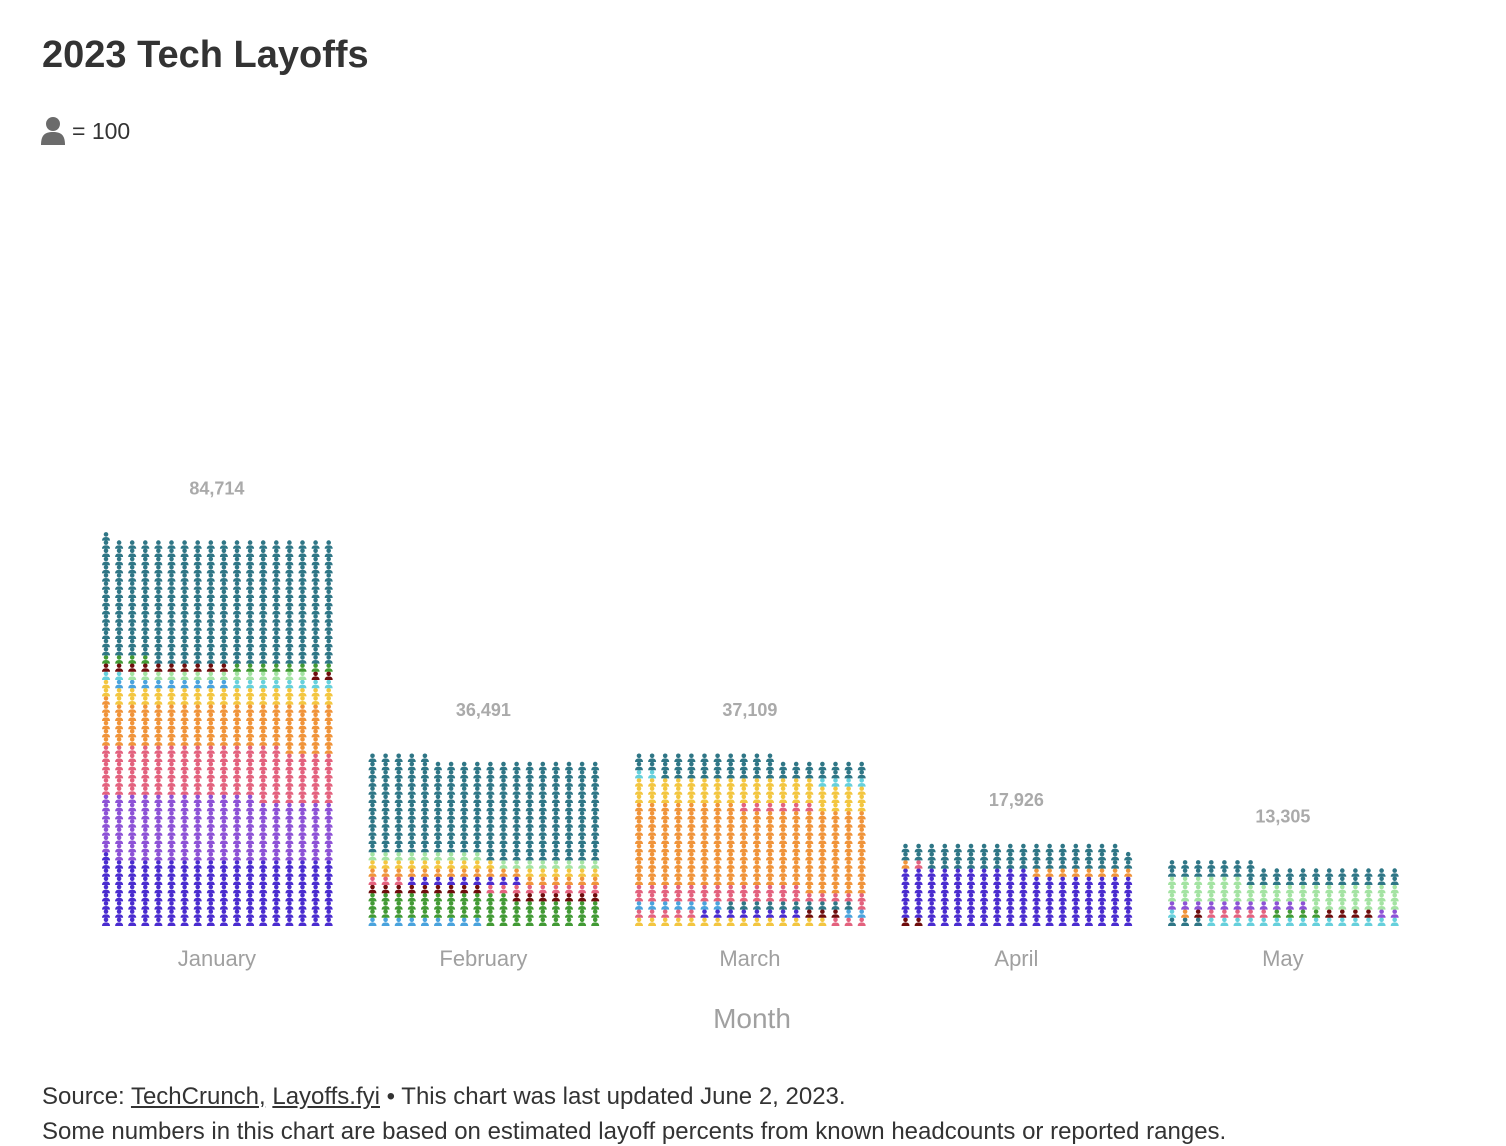 The height and width of the screenshot is (1146, 1506). Describe the element at coordinates (101, 130) in the screenshot. I see `legend-text: = 100` at that location.